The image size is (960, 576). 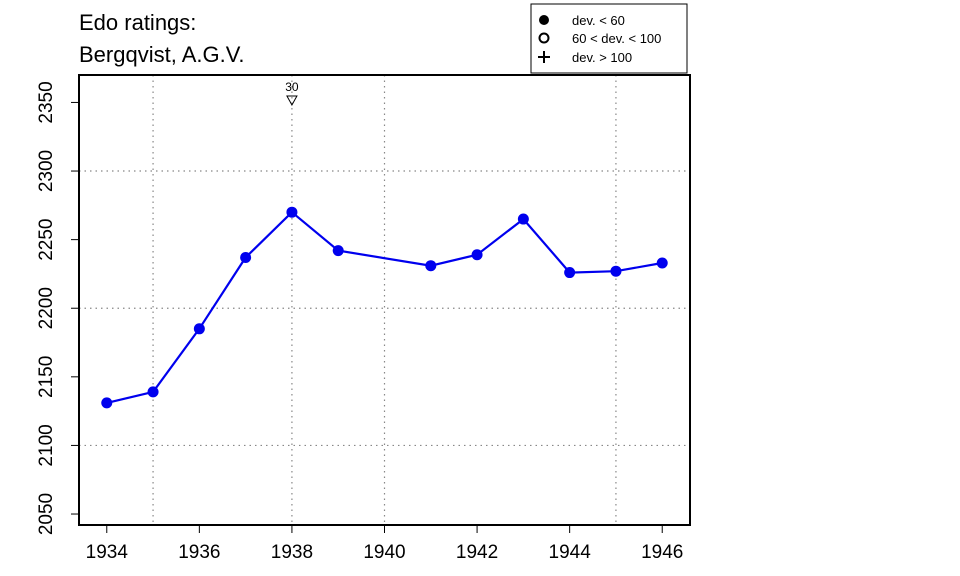 I want to click on chart-title-line-2: Bergqvist, A.G.V., so click(x=162, y=54).